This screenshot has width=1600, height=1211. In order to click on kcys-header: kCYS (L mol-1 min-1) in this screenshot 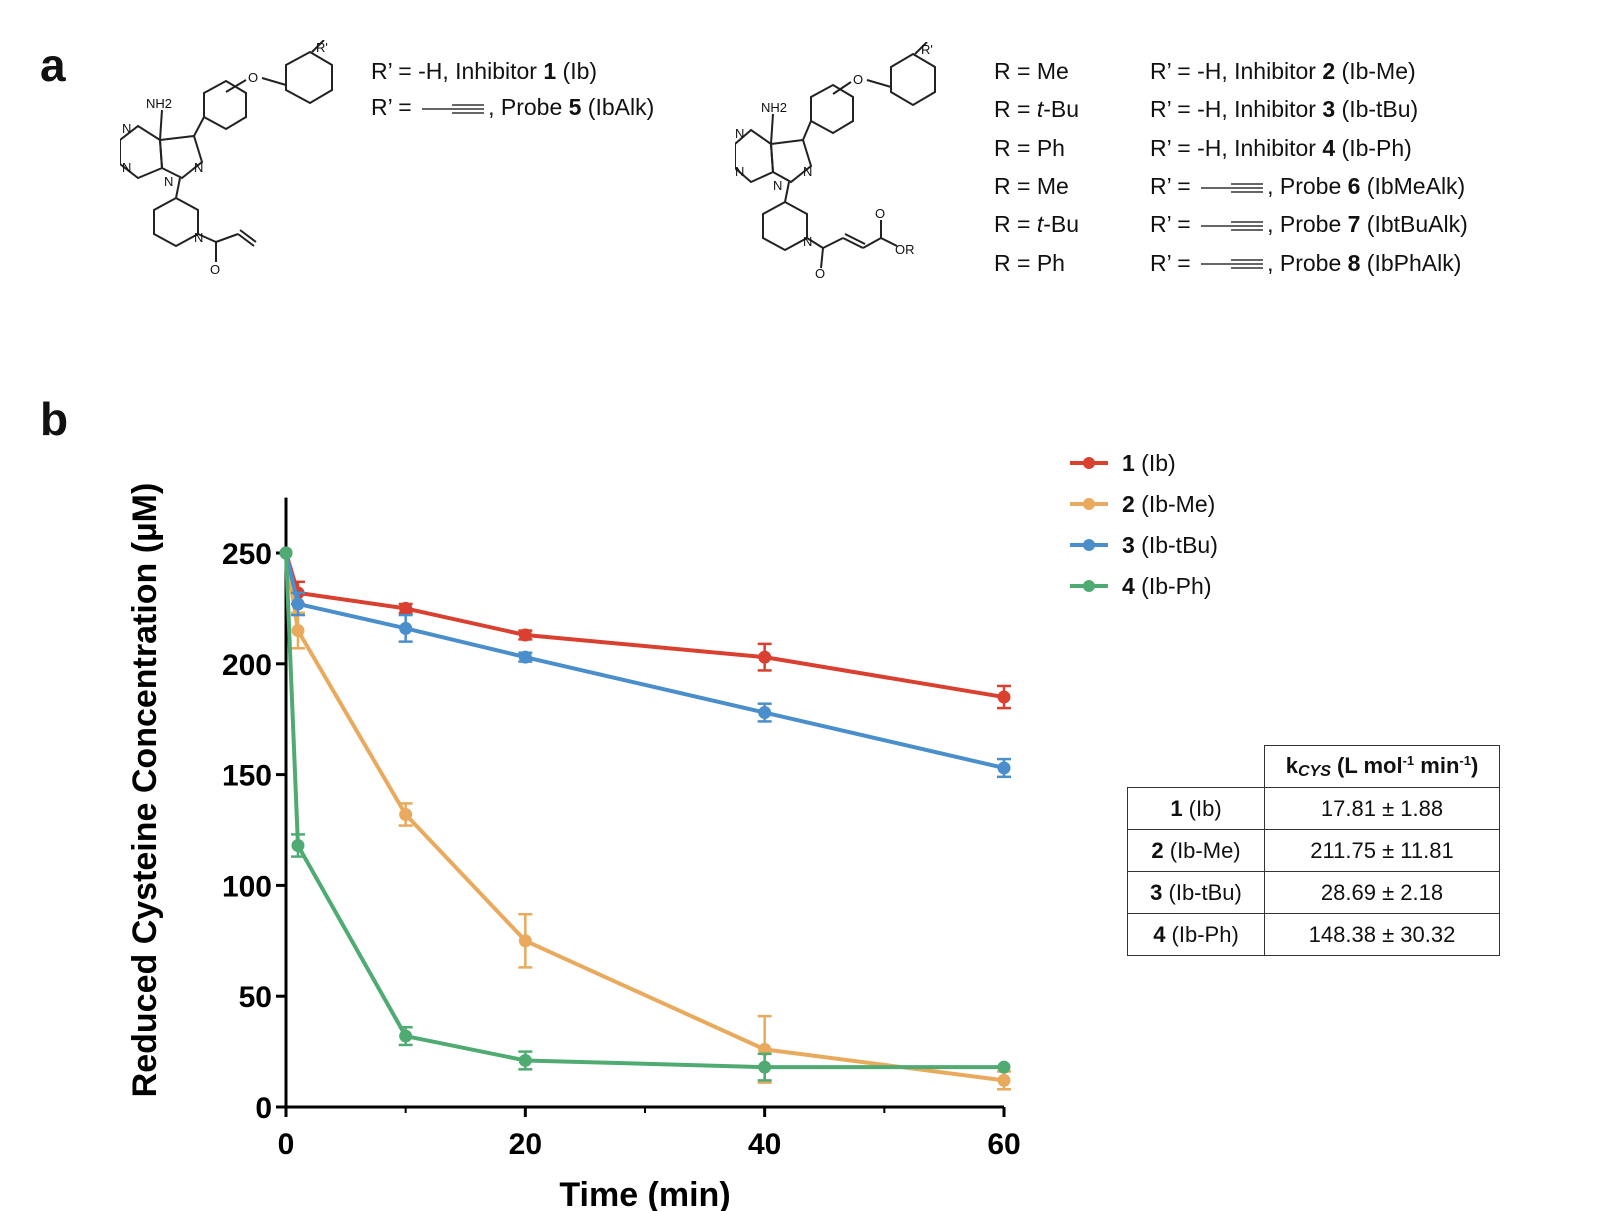, I will do `click(1382, 766)`.